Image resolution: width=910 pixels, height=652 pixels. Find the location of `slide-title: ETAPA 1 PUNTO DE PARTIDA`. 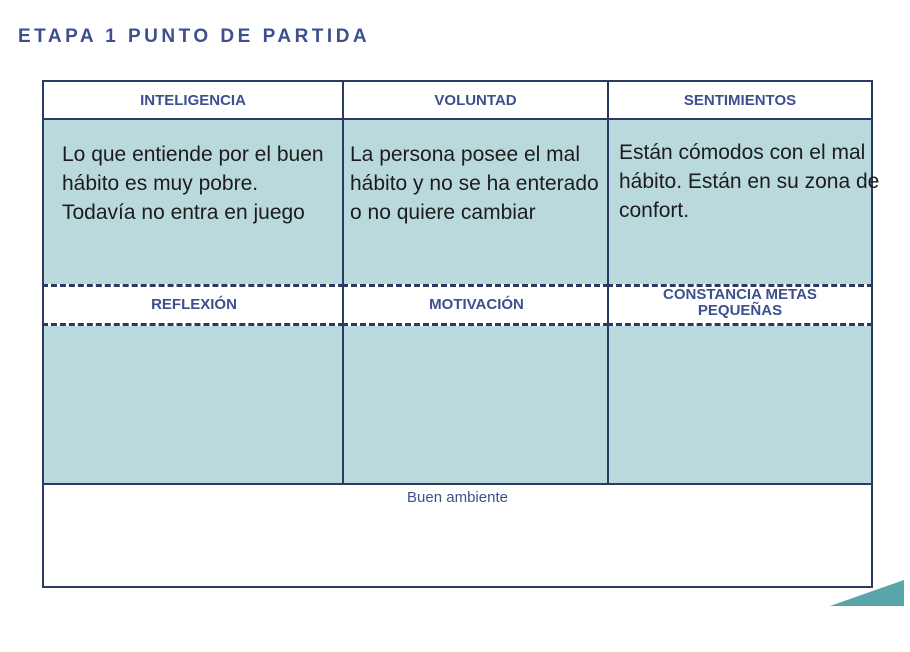

slide-title: ETAPA 1 PUNTO DE PARTIDA is located at coordinates (194, 36).